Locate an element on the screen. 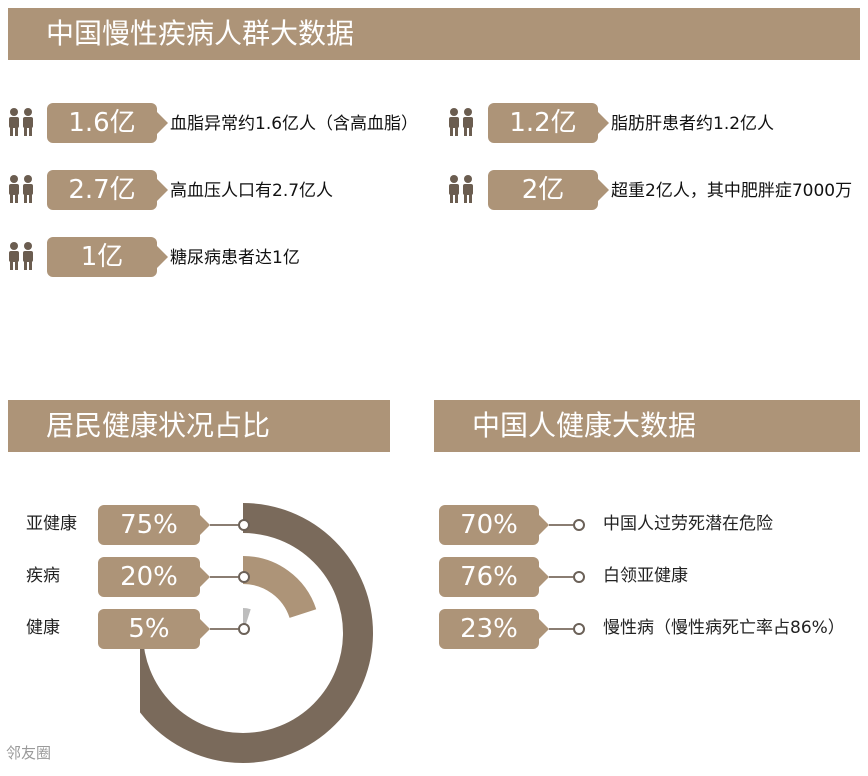  stat-text: 超重2亿人，其中肥胖症7000万 is located at coordinates (732, 191).